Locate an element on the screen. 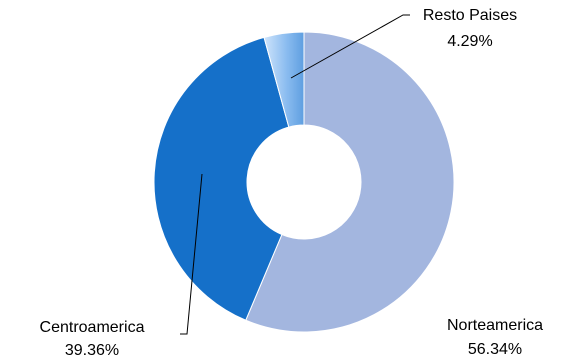 Image resolution: width=567 pixels, height=360 pixels. value-label-norteamerica: 56.34% is located at coordinates (495, 349).